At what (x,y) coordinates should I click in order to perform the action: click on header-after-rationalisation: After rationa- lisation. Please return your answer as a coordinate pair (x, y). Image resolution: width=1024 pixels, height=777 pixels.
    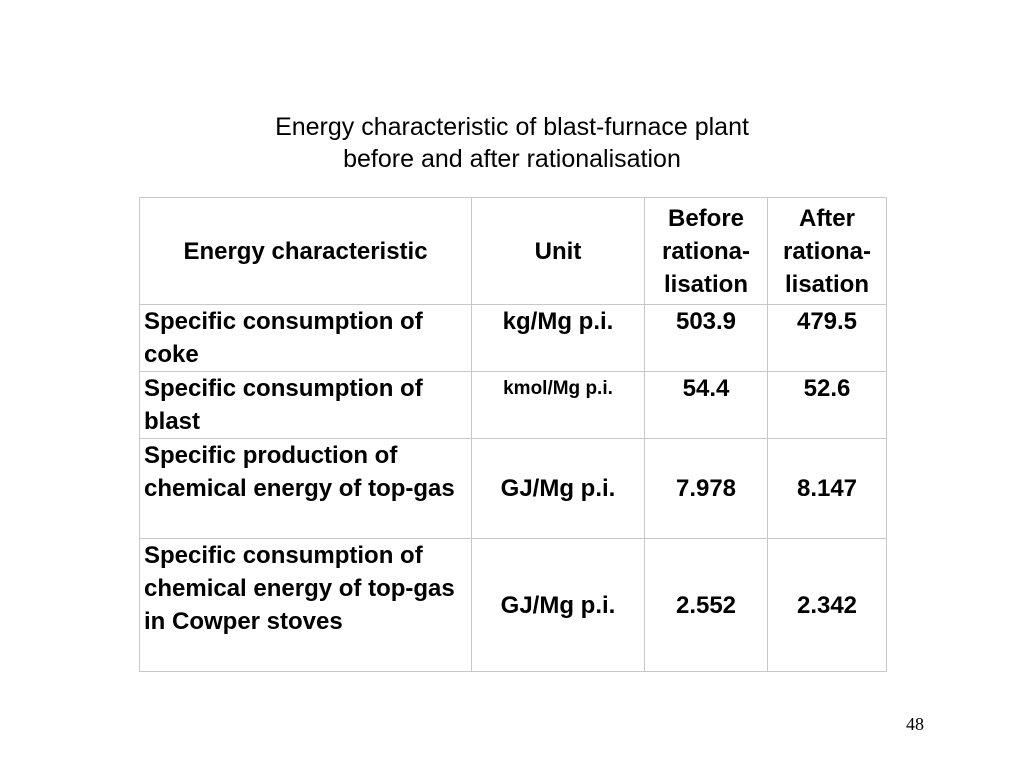
    Looking at the image, I should click on (827, 251).